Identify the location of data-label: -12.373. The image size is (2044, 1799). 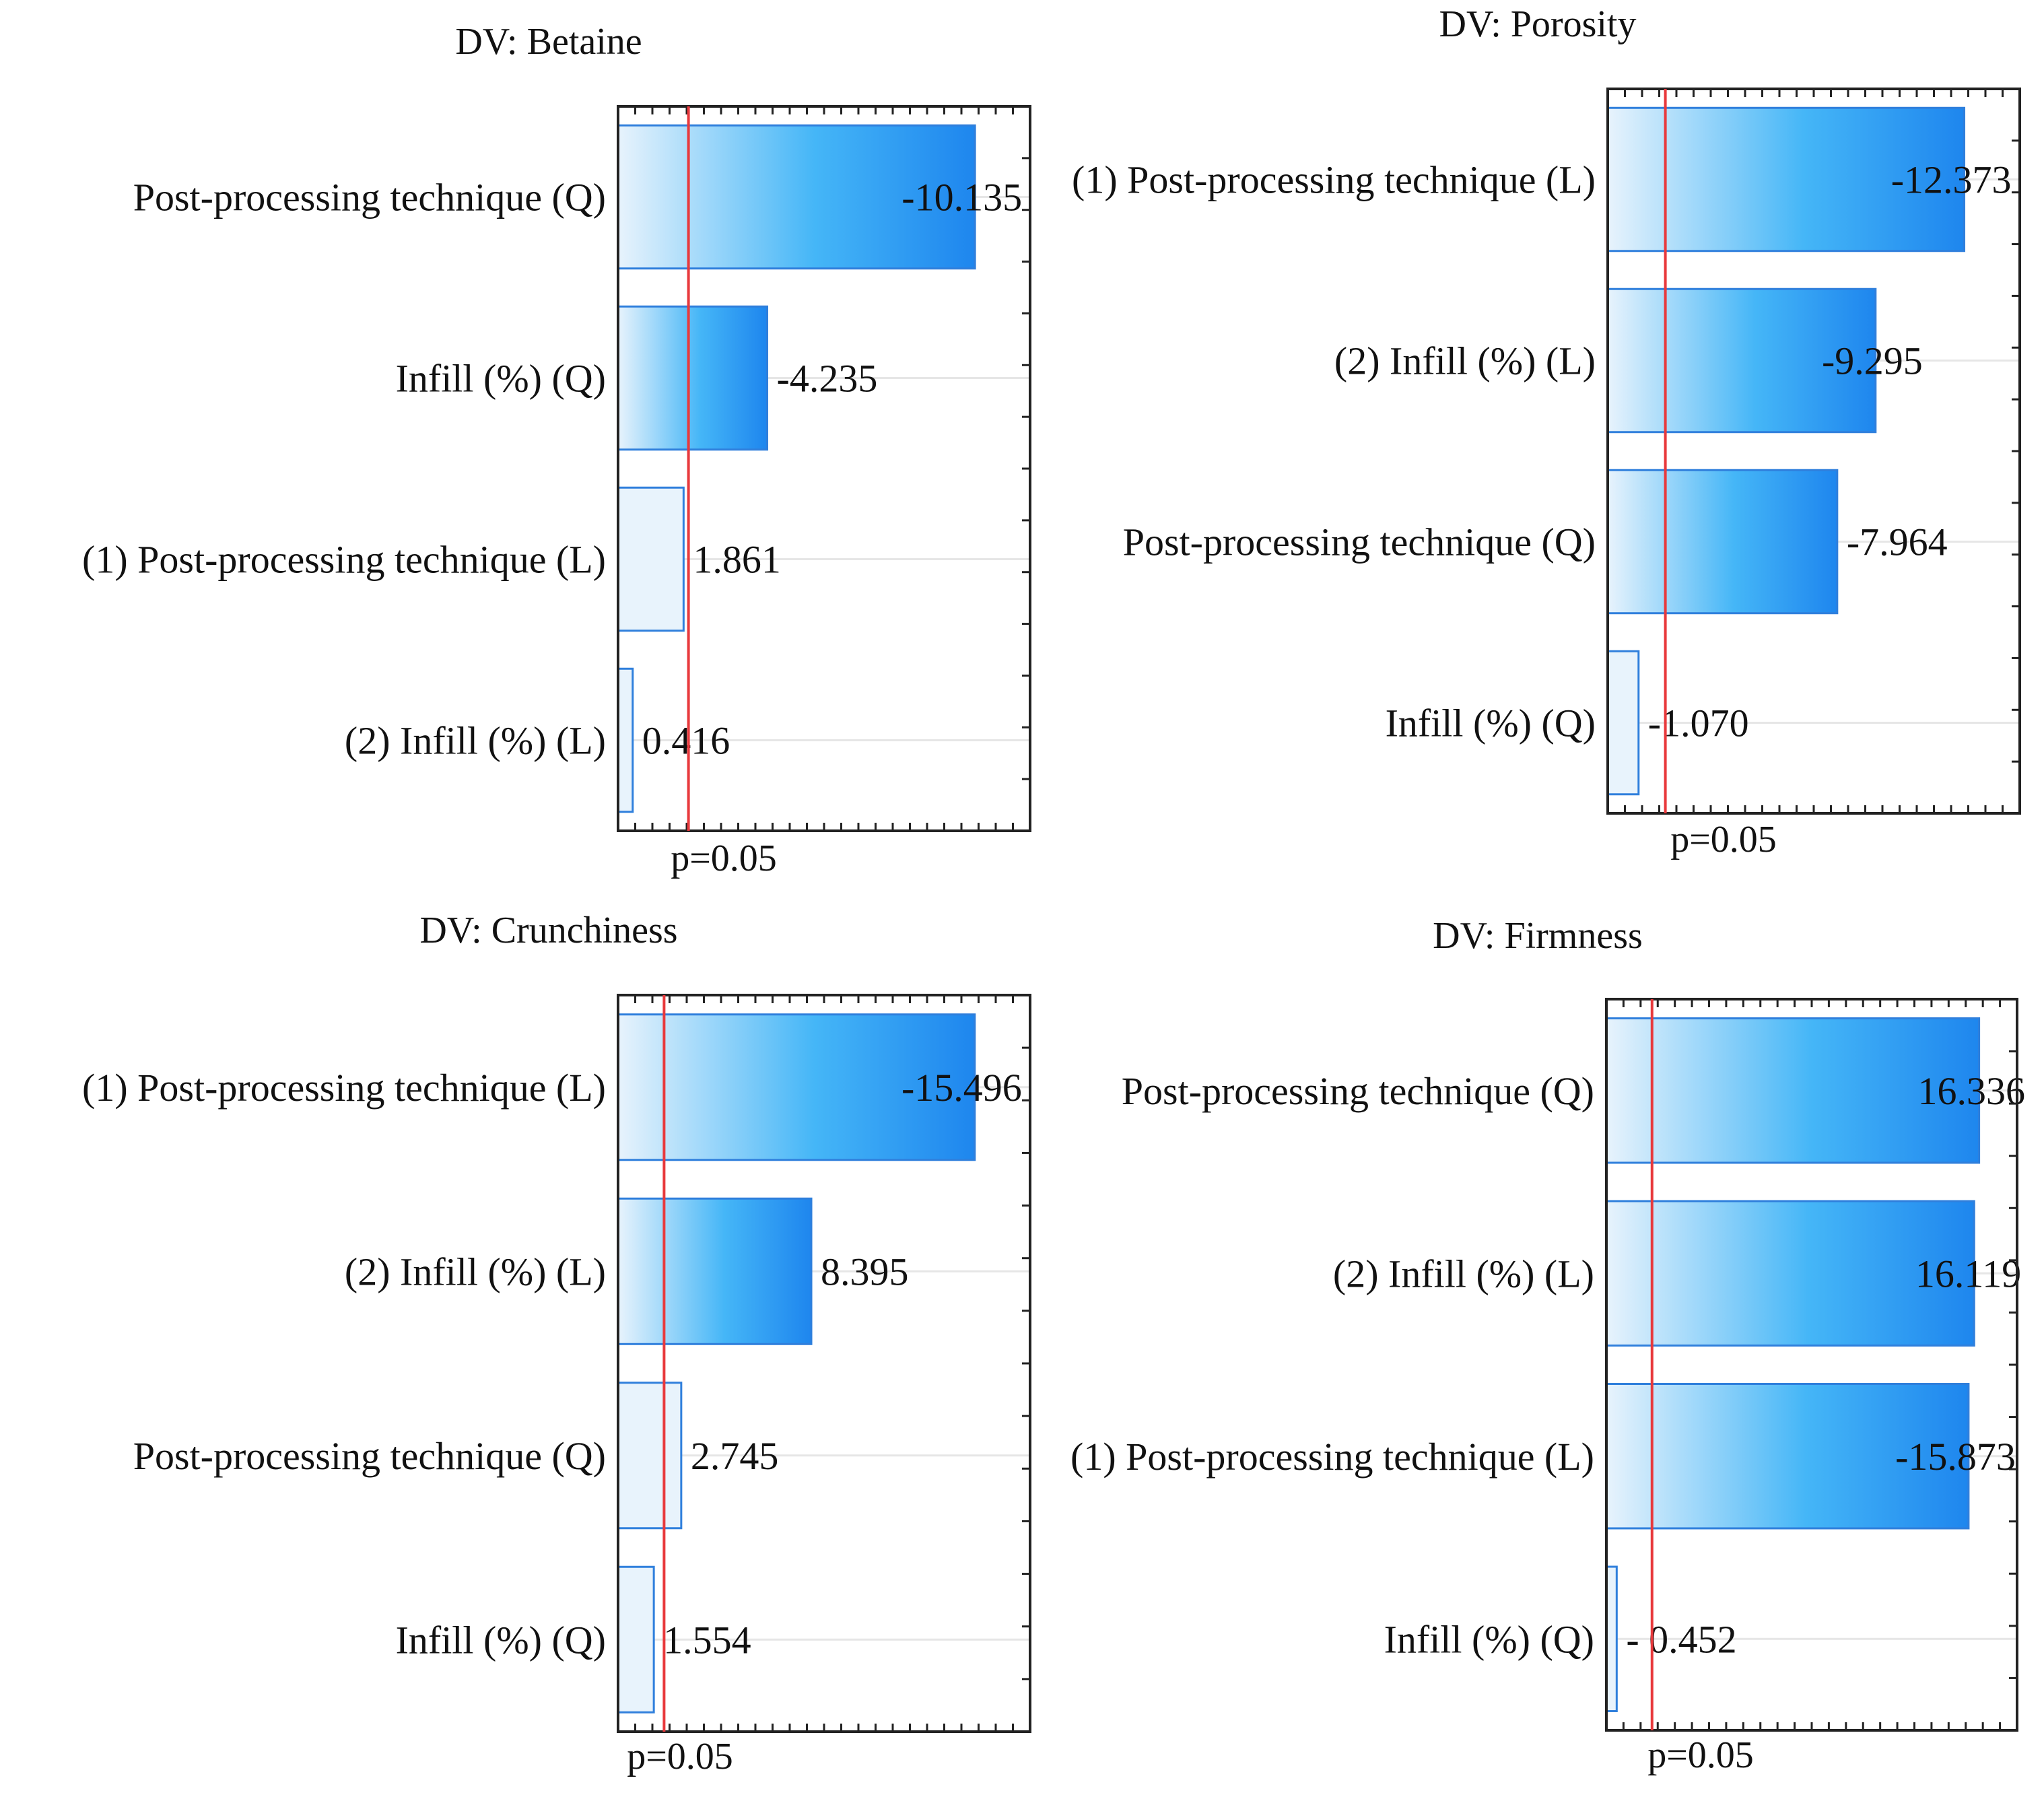
(1951, 180).